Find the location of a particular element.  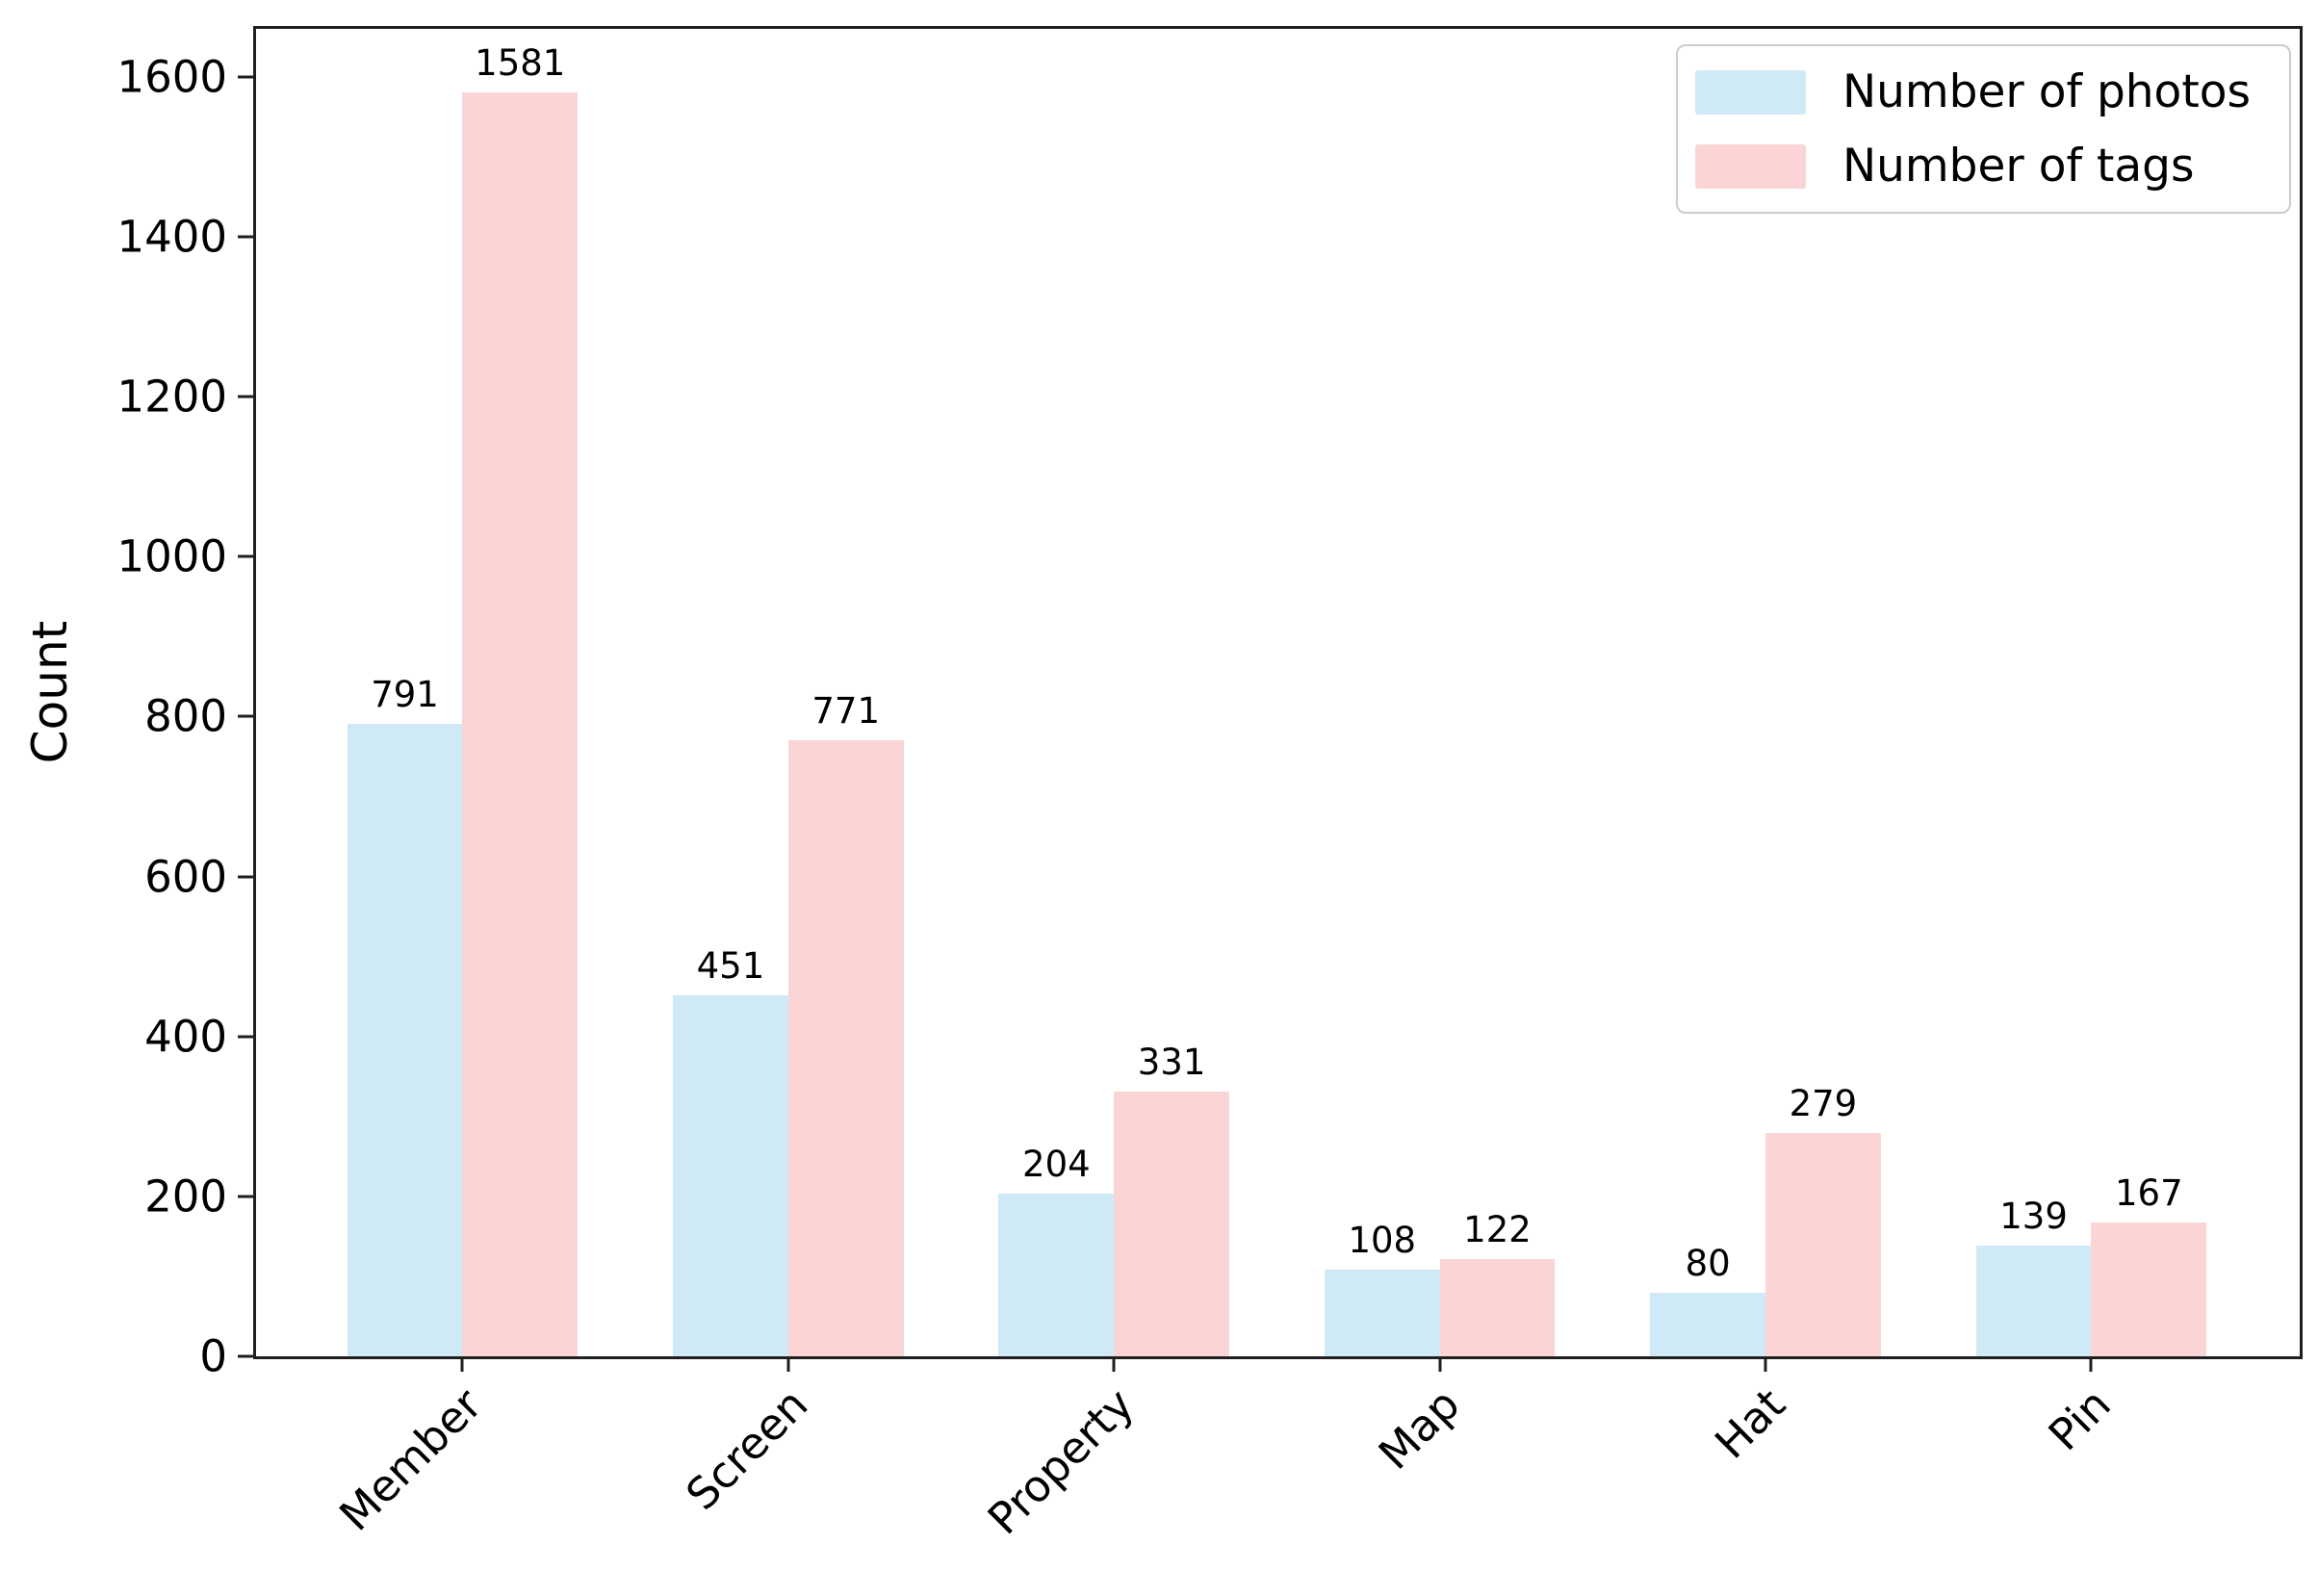

bar-group: 108 122 is located at coordinates (1440, 693).